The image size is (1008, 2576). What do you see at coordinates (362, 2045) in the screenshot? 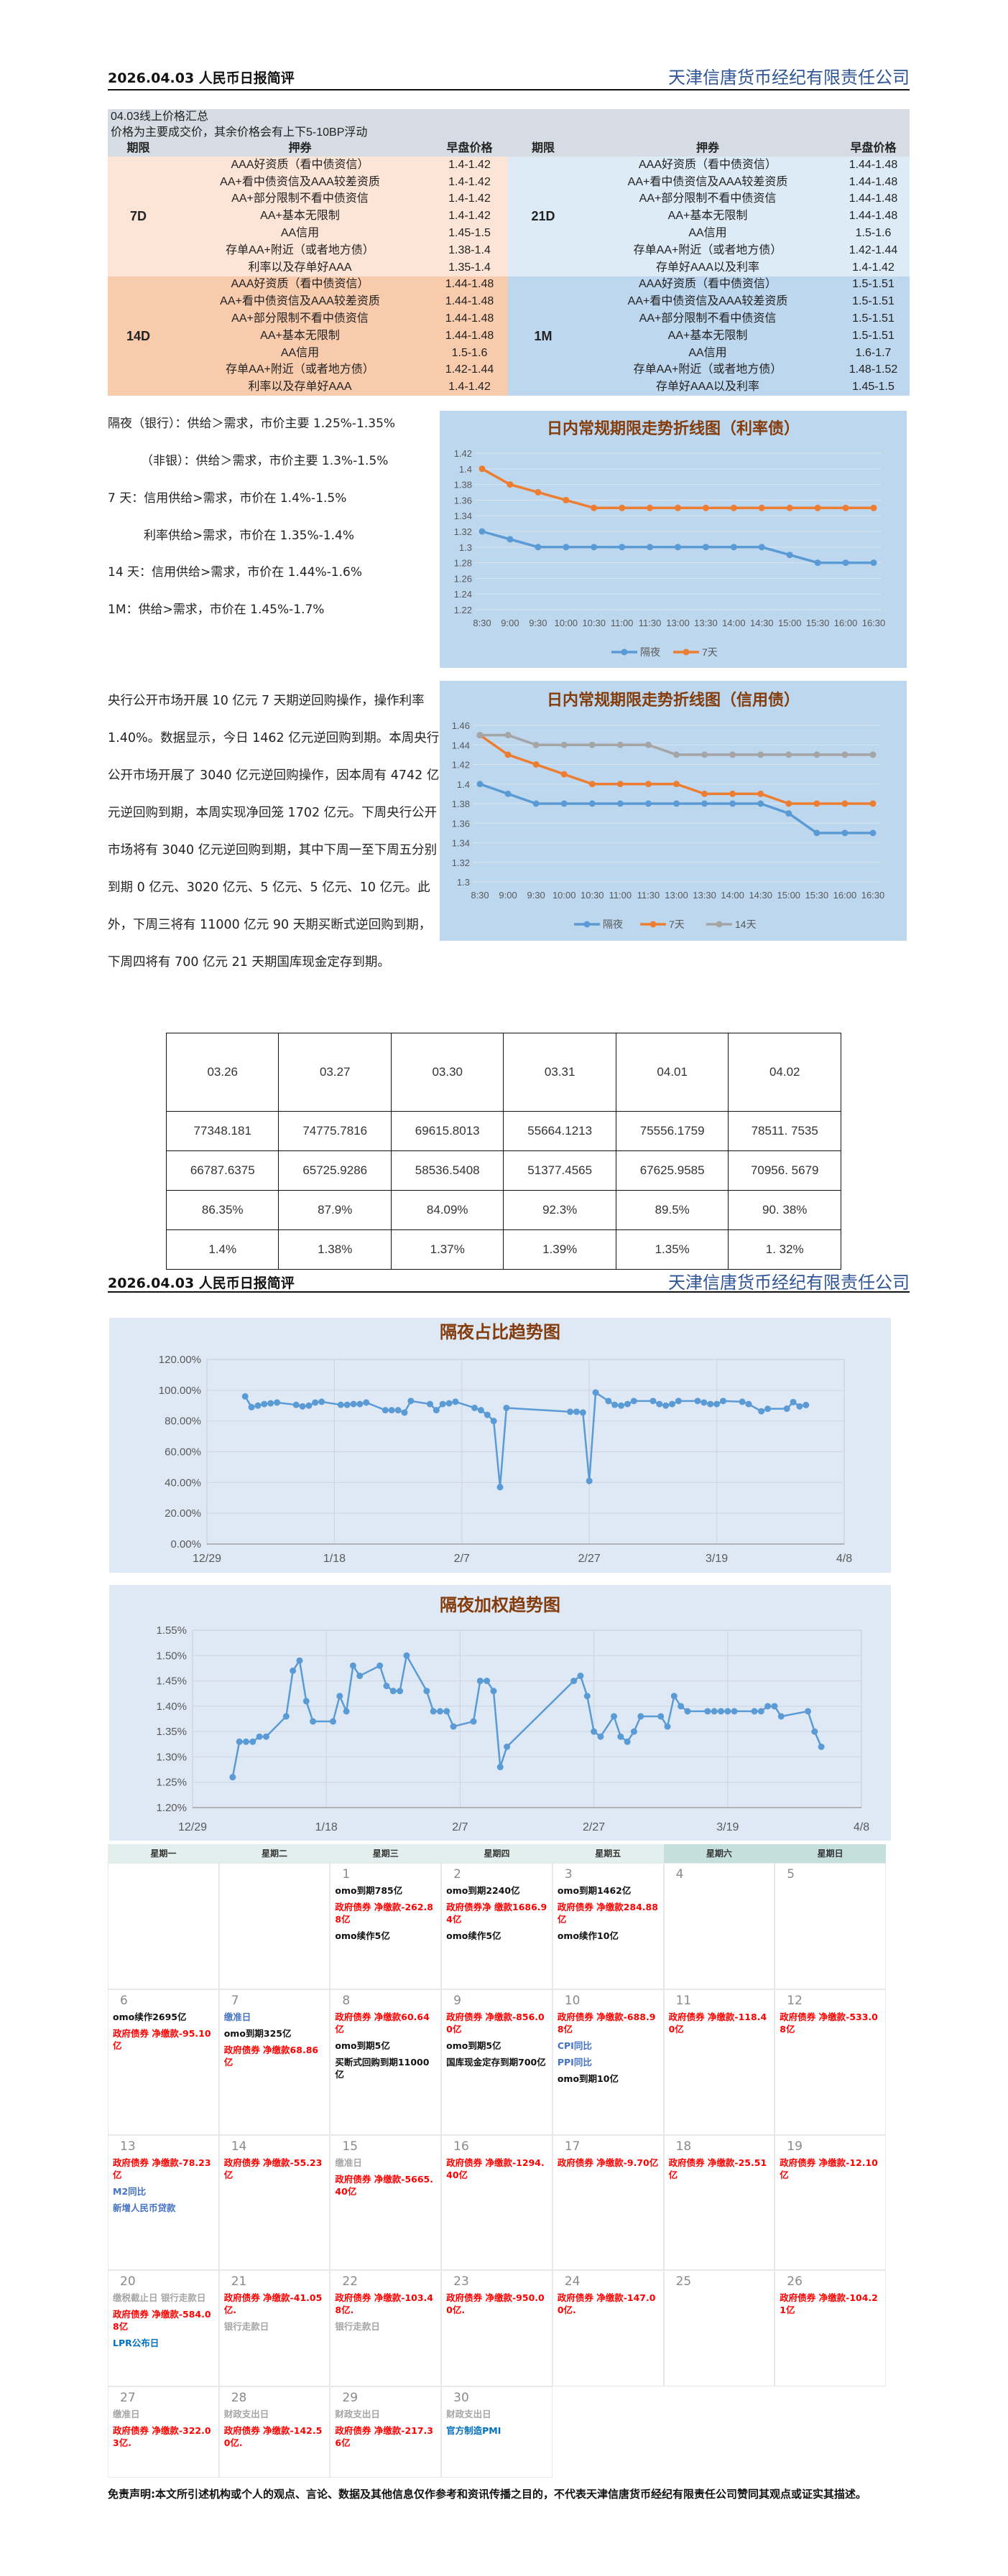
I see `calendar-event: omo到期5亿` at bounding box center [362, 2045].